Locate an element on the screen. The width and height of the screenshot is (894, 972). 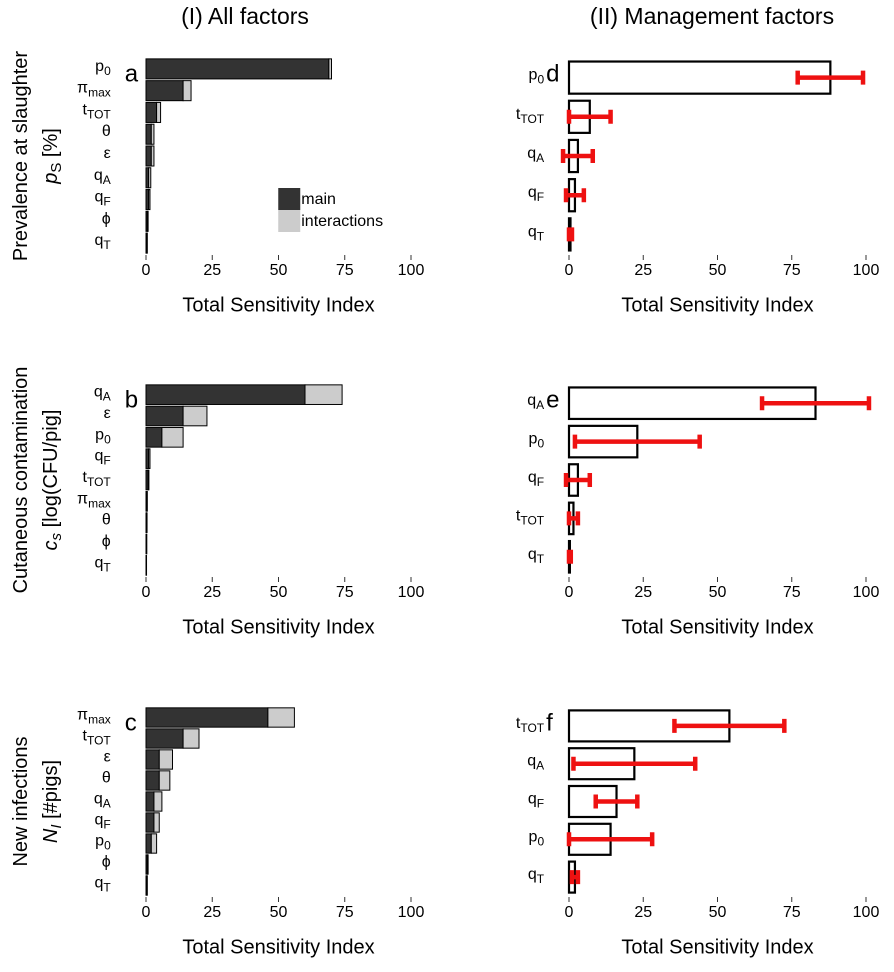
panel-letter: b is located at coordinates (131, 399).